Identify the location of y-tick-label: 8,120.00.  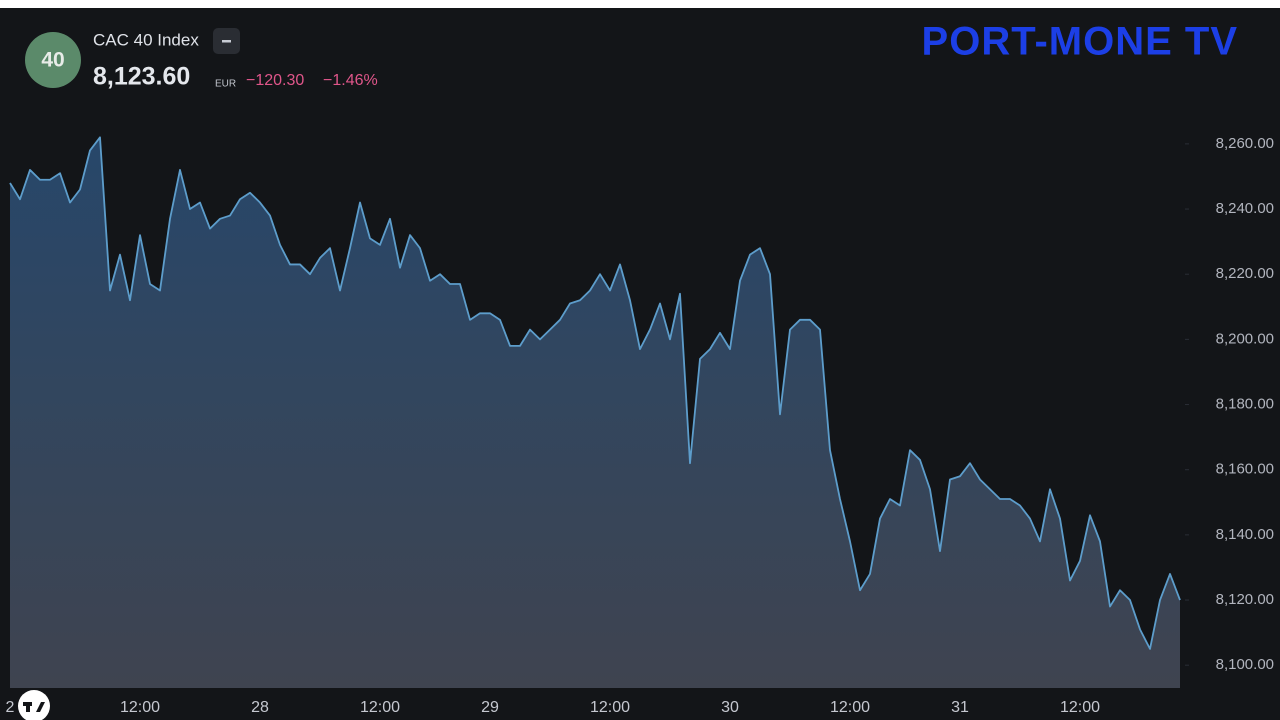
(1245, 599).